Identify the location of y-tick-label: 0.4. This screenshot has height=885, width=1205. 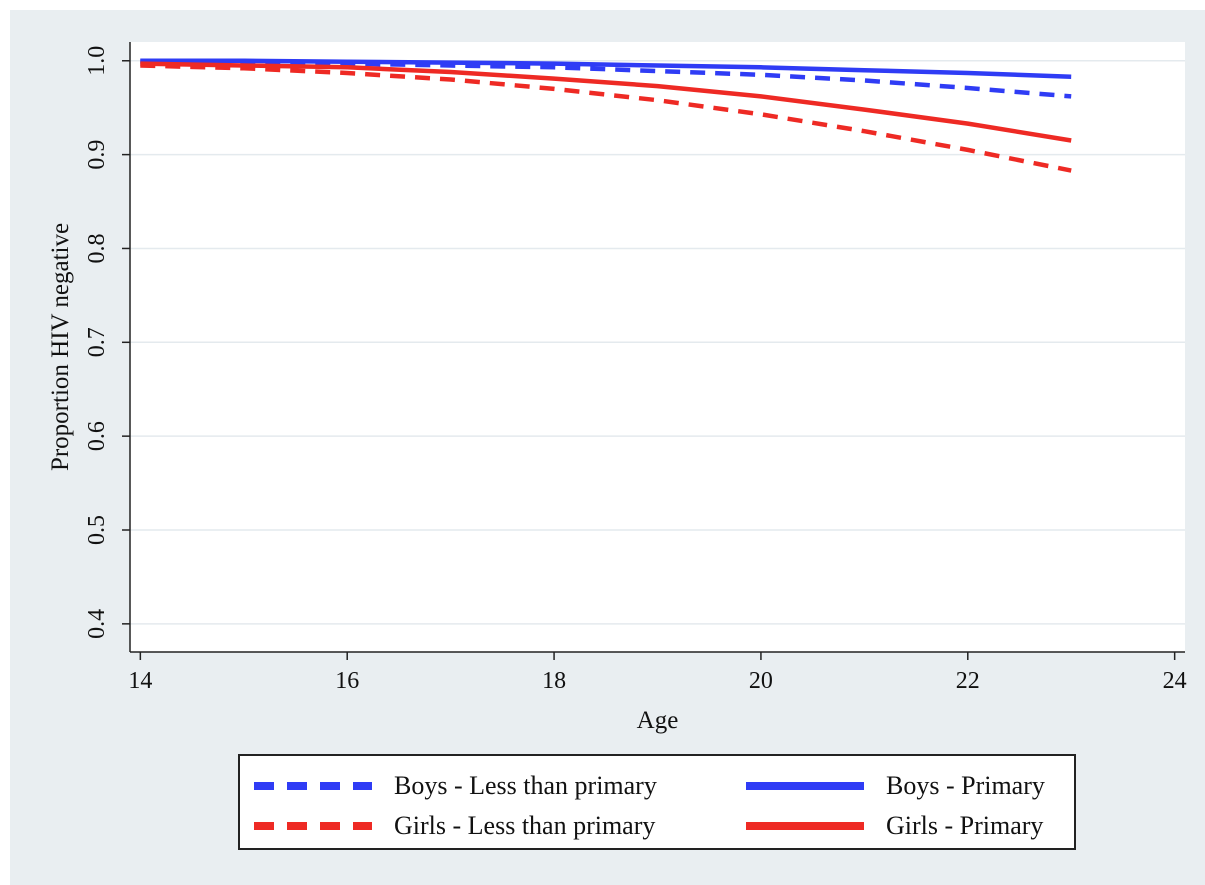
(97, 624).